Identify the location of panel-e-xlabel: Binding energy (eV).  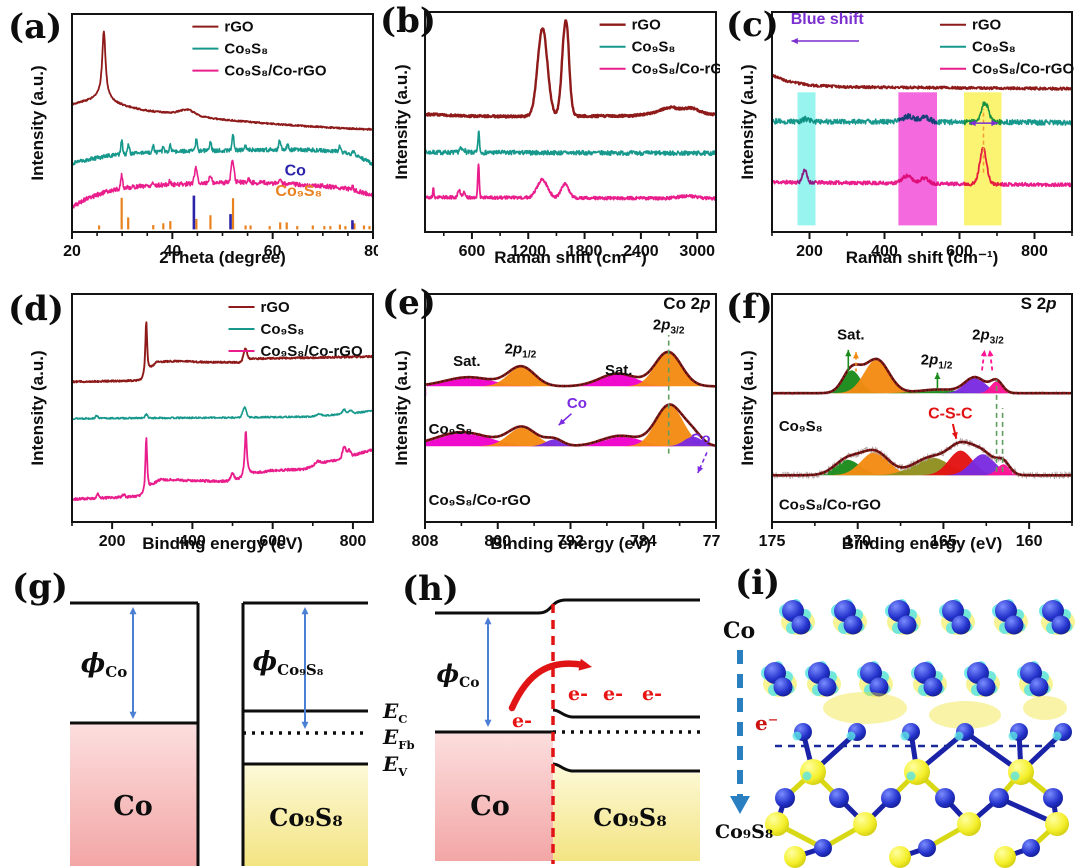
(570, 543).